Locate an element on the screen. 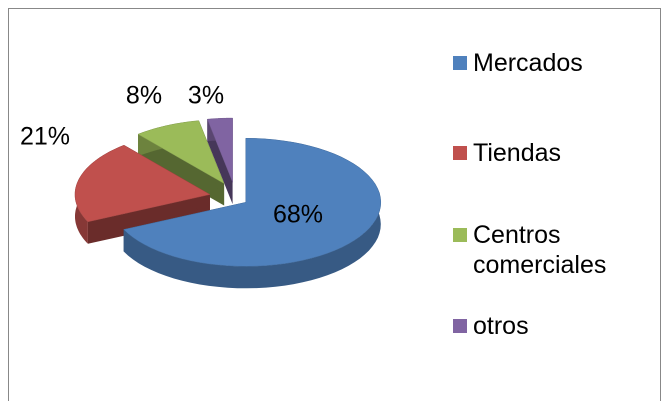 The width and height of the screenshot is (669, 401). legend-entry: Centros comerciales is located at coordinates (548, 250).